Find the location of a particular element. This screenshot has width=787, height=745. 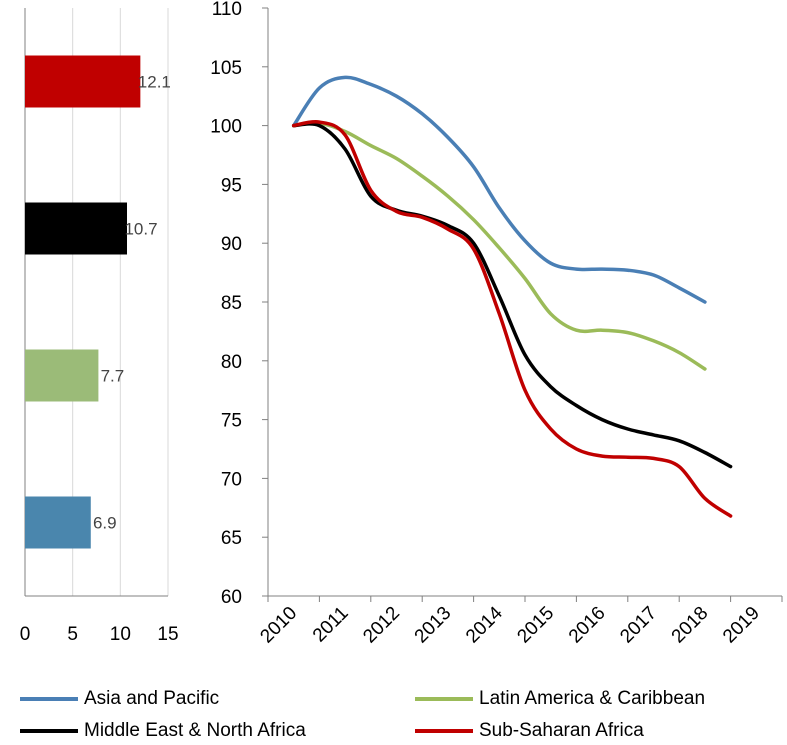

legend-label: Sub-Saharan Africa is located at coordinates (561, 730).